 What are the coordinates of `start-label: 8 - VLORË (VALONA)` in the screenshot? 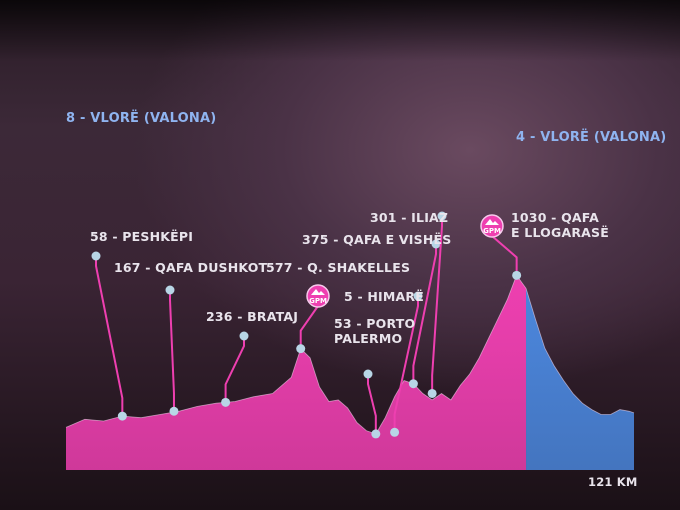 It's located at (141, 118).